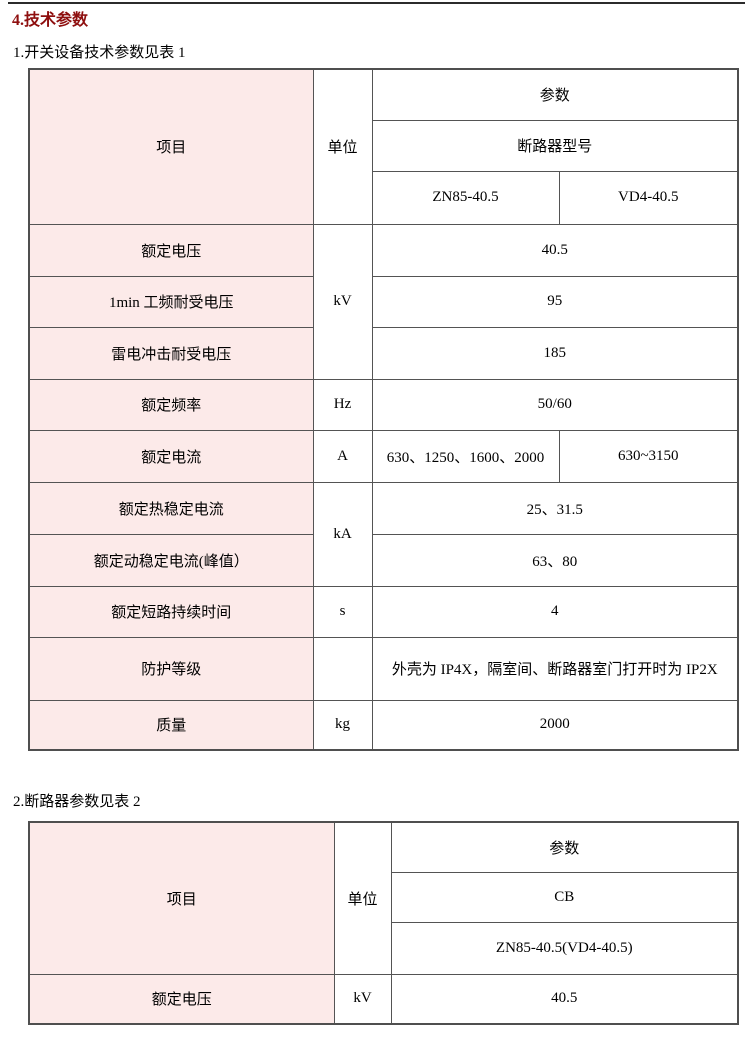  What do you see at coordinates (342, 668) in the screenshot?
I see `unit-cell` at bounding box center [342, 668].